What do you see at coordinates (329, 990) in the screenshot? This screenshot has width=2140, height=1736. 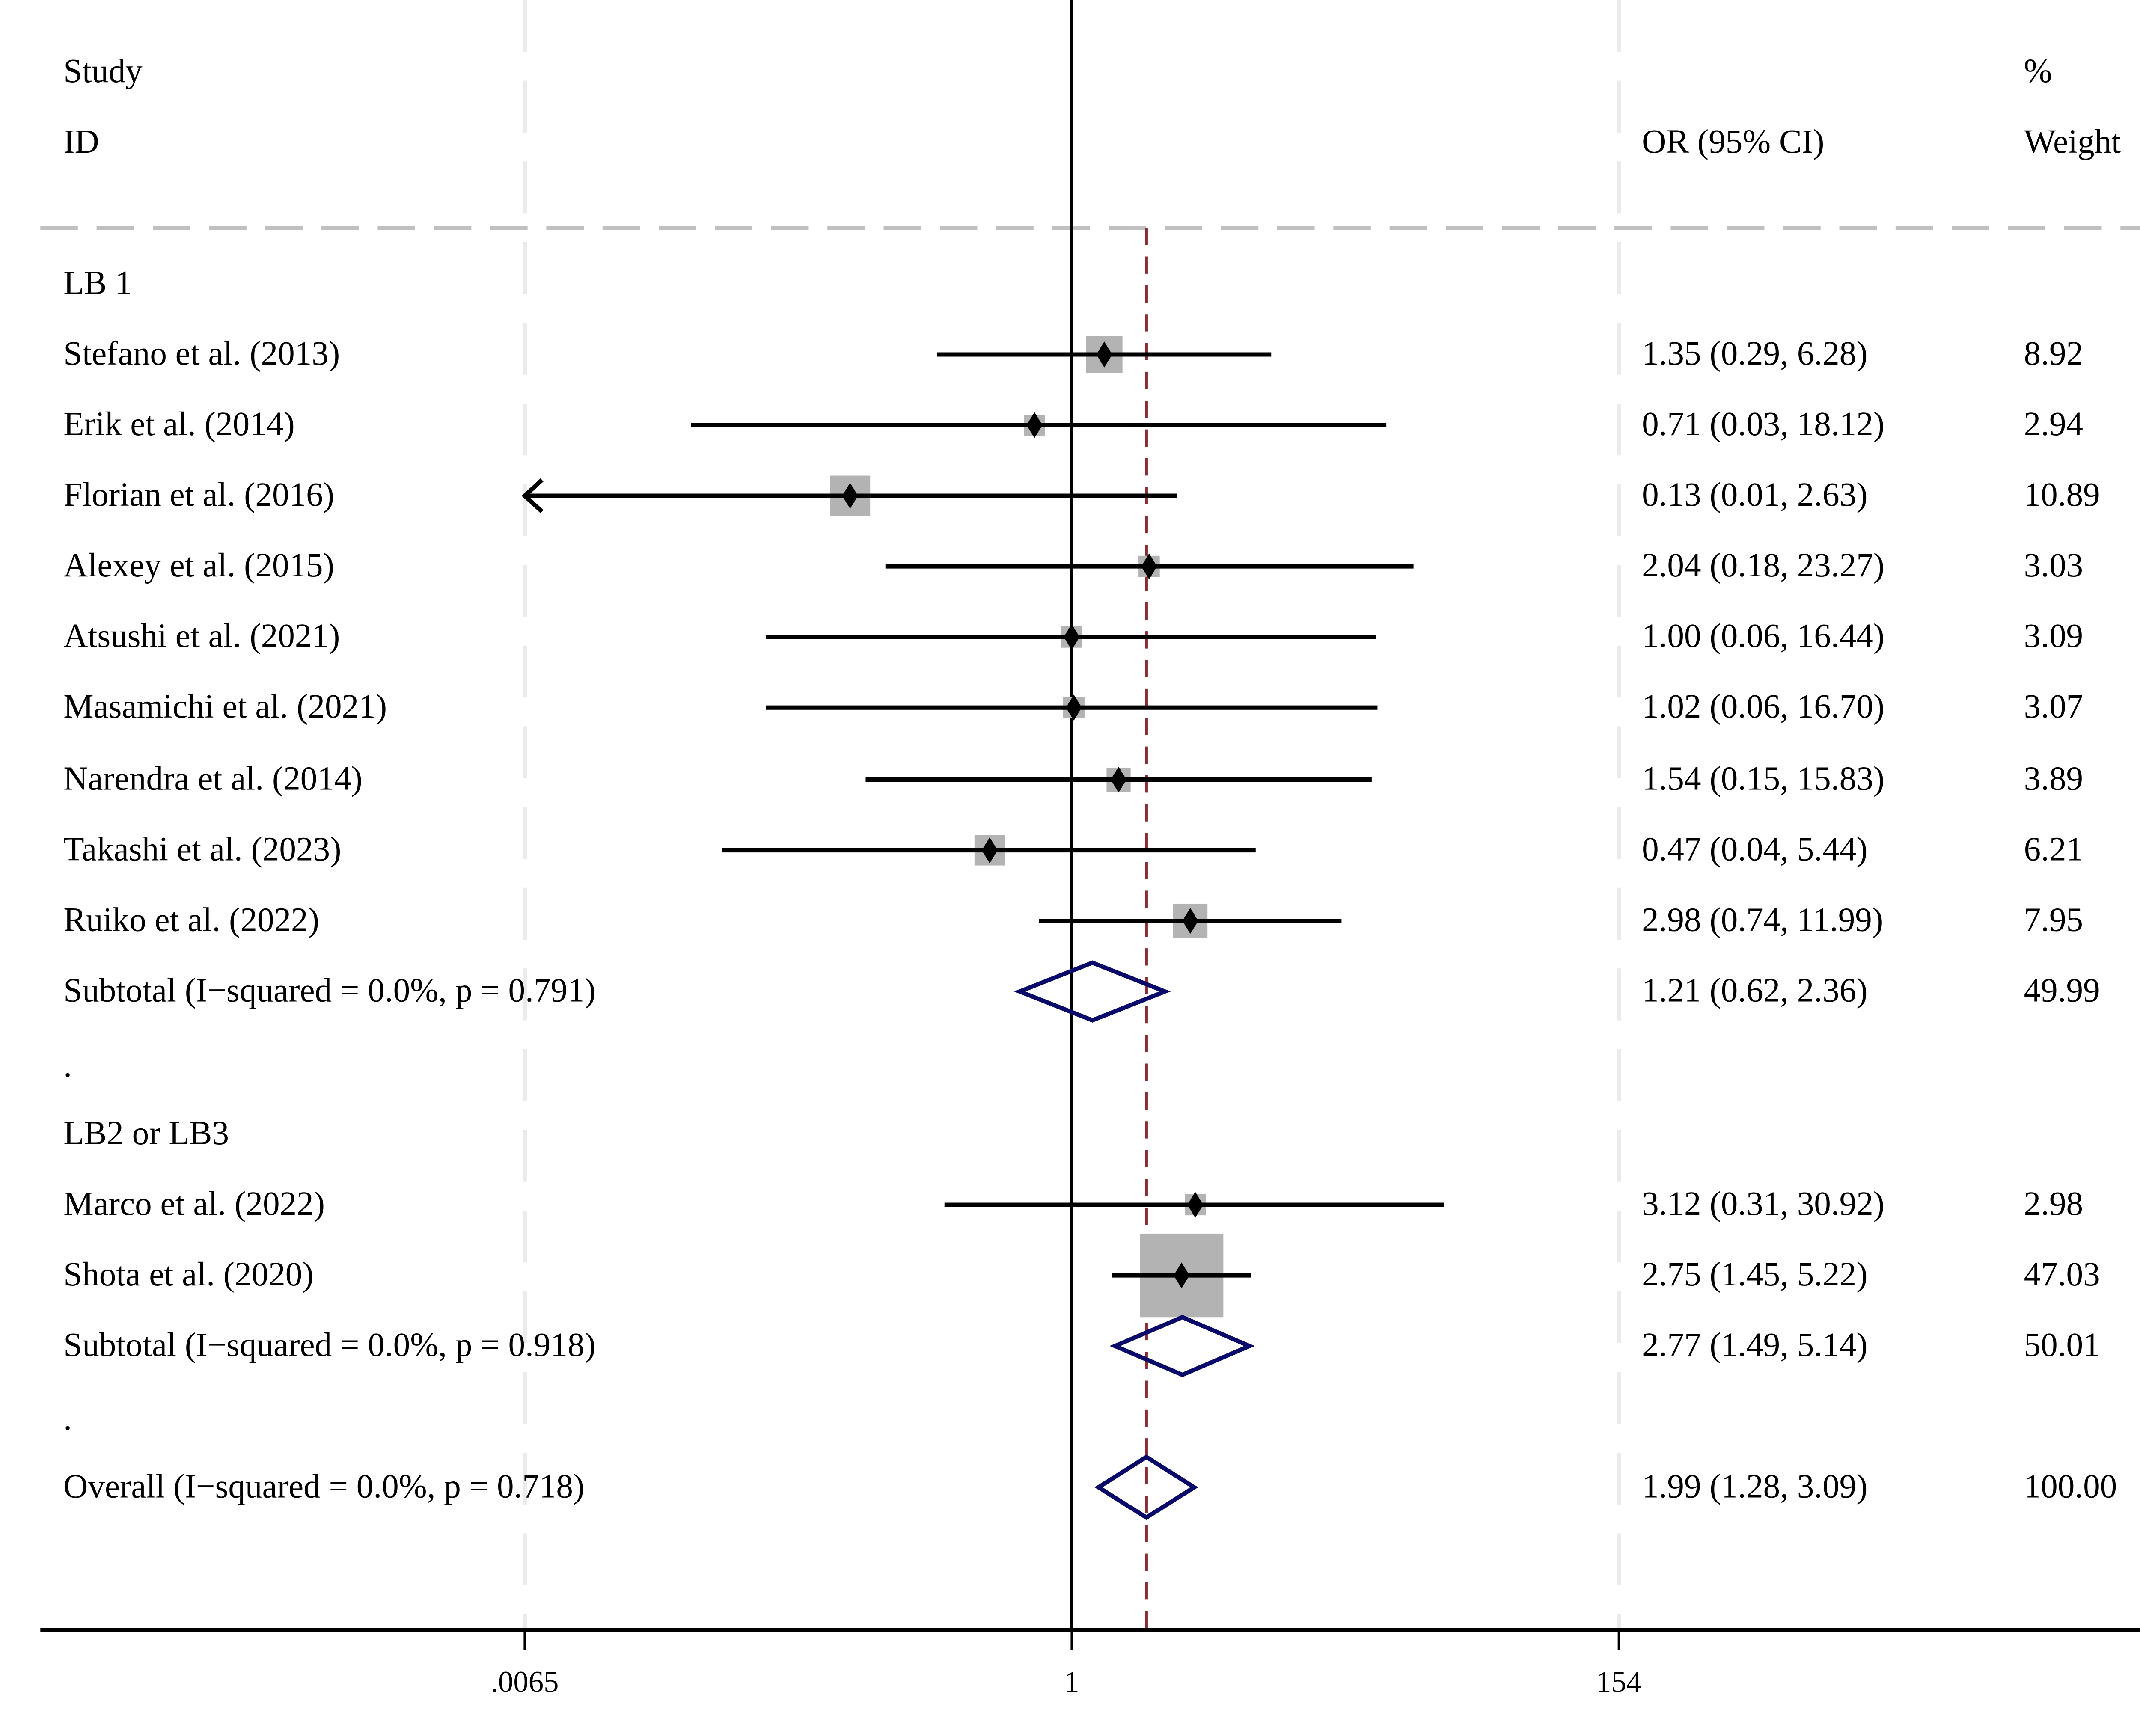 I see `row-label: Subtotal (I−squared = 0.0%, p = 0.791)` at bounding box center [329, 990].